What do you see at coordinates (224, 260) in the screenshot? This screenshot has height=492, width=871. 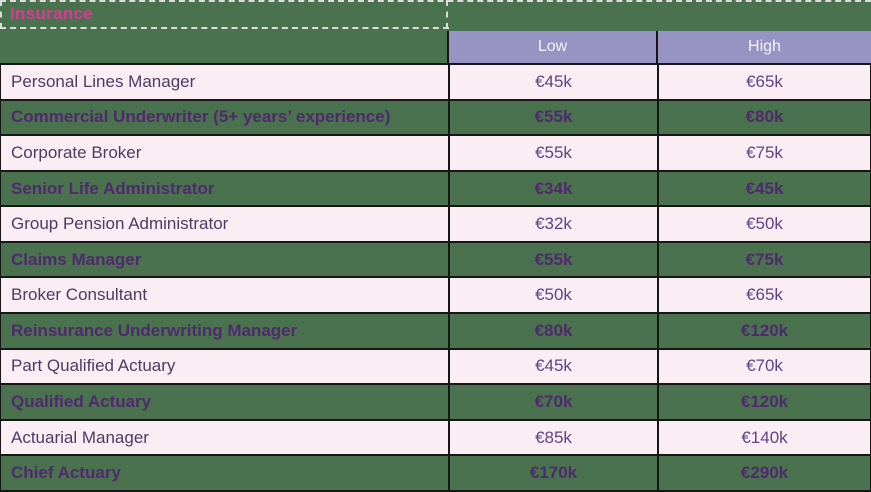 I see `role-cell: Claims Manager` at bounding box center [224, 260].